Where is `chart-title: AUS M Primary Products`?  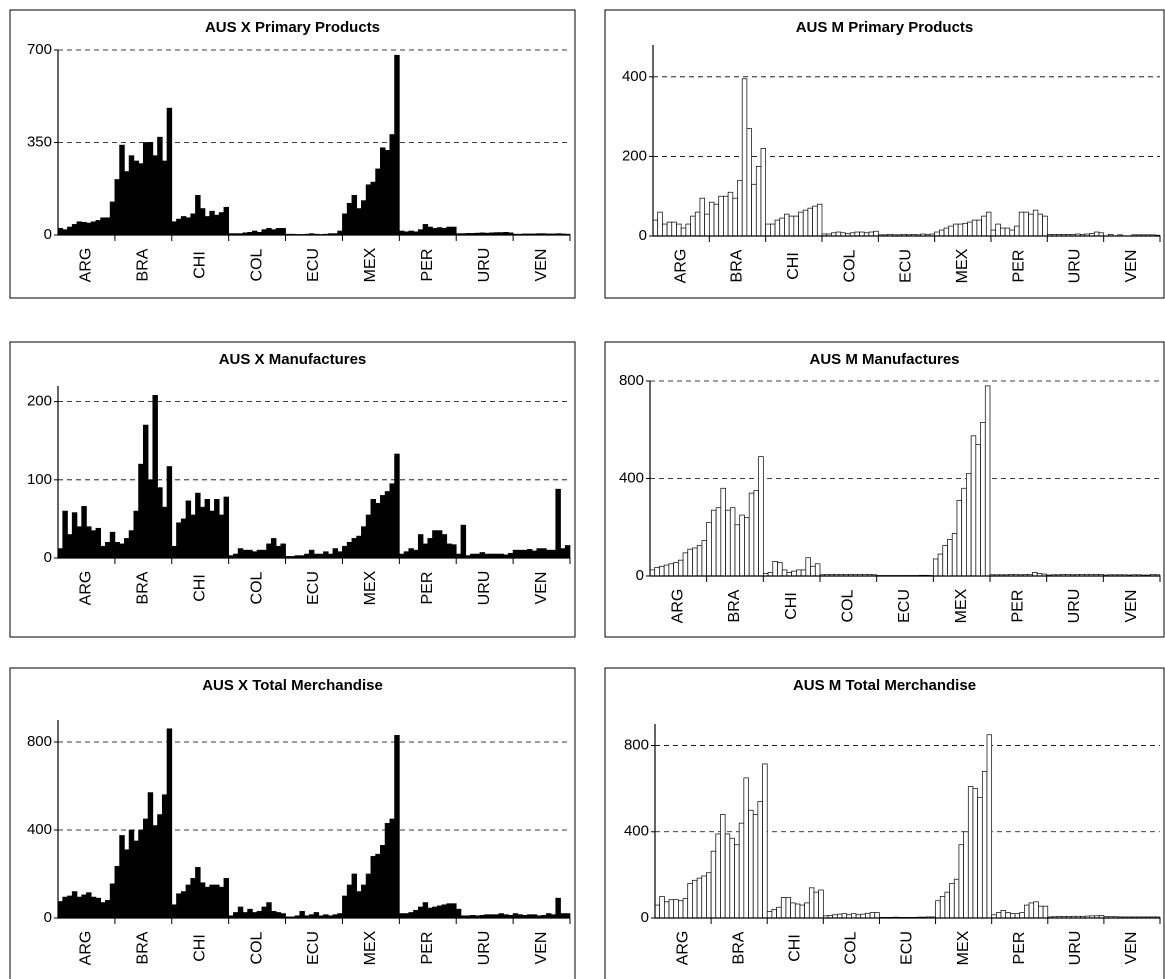
chart-title: AUS M Primary Products is located at coordinates (885, 27).